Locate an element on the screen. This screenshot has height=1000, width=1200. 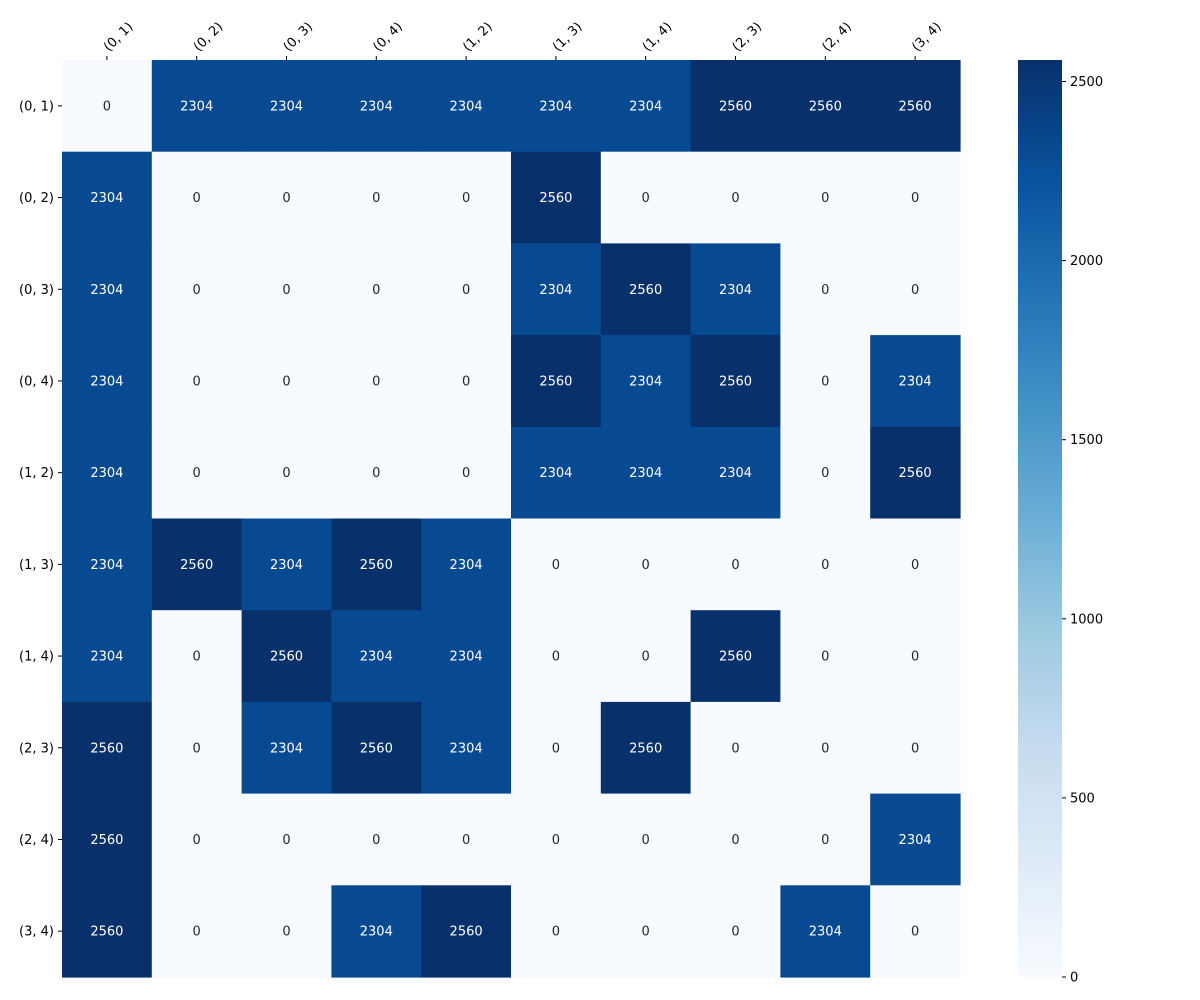
colorbar-gradient is located at coordinates (1040, 518).